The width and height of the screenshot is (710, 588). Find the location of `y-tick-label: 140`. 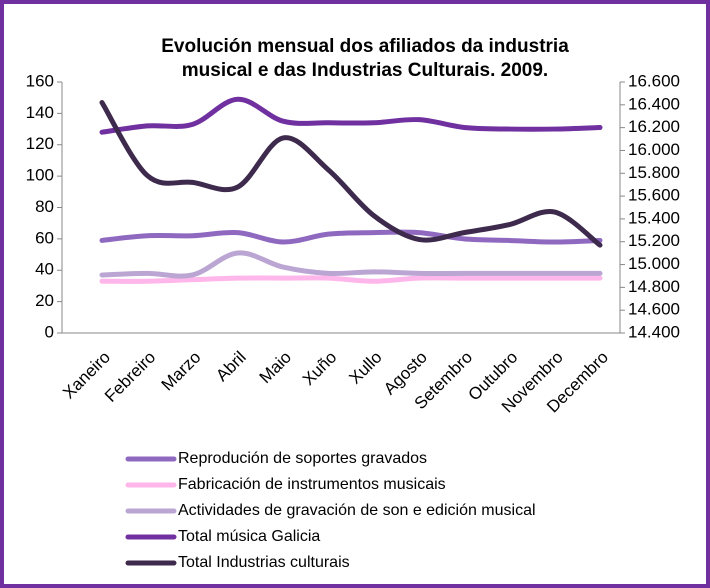

y-tick-label: 140 is located at coordinates (40, 112).